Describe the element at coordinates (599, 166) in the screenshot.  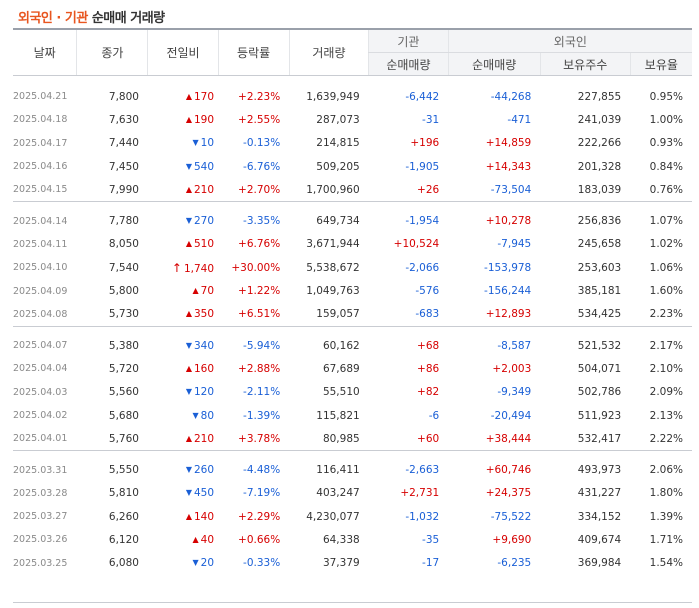
I see `foreign-hold-cell: 201,328` at that location.